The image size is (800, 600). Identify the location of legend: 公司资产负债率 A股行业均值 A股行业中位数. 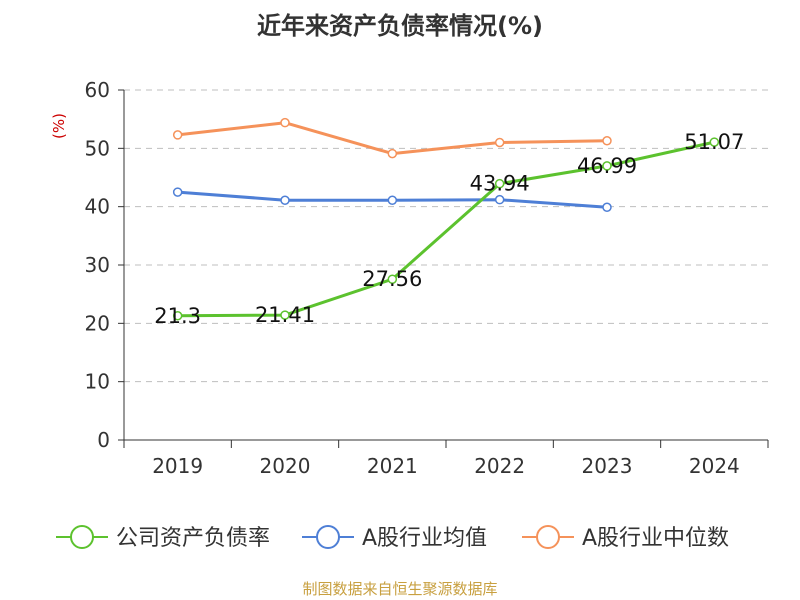
(392, 538).